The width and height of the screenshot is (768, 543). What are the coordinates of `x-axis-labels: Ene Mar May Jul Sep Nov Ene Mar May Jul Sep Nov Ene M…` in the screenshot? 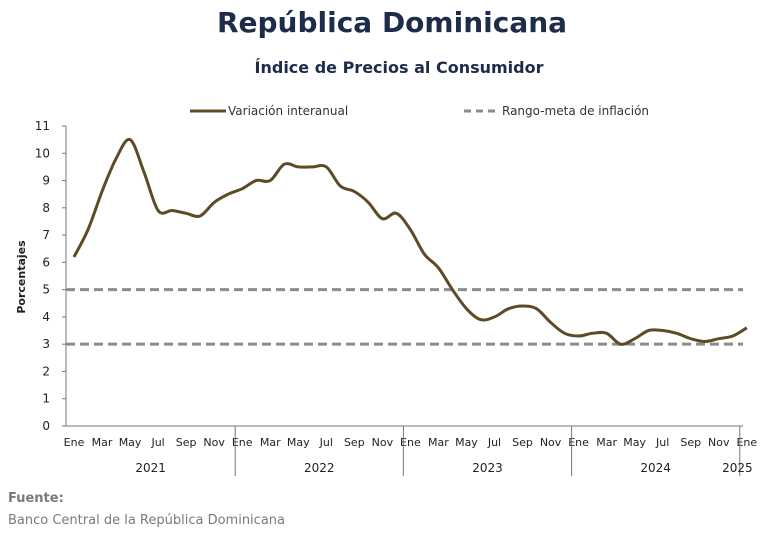 It's located at (410, 451).